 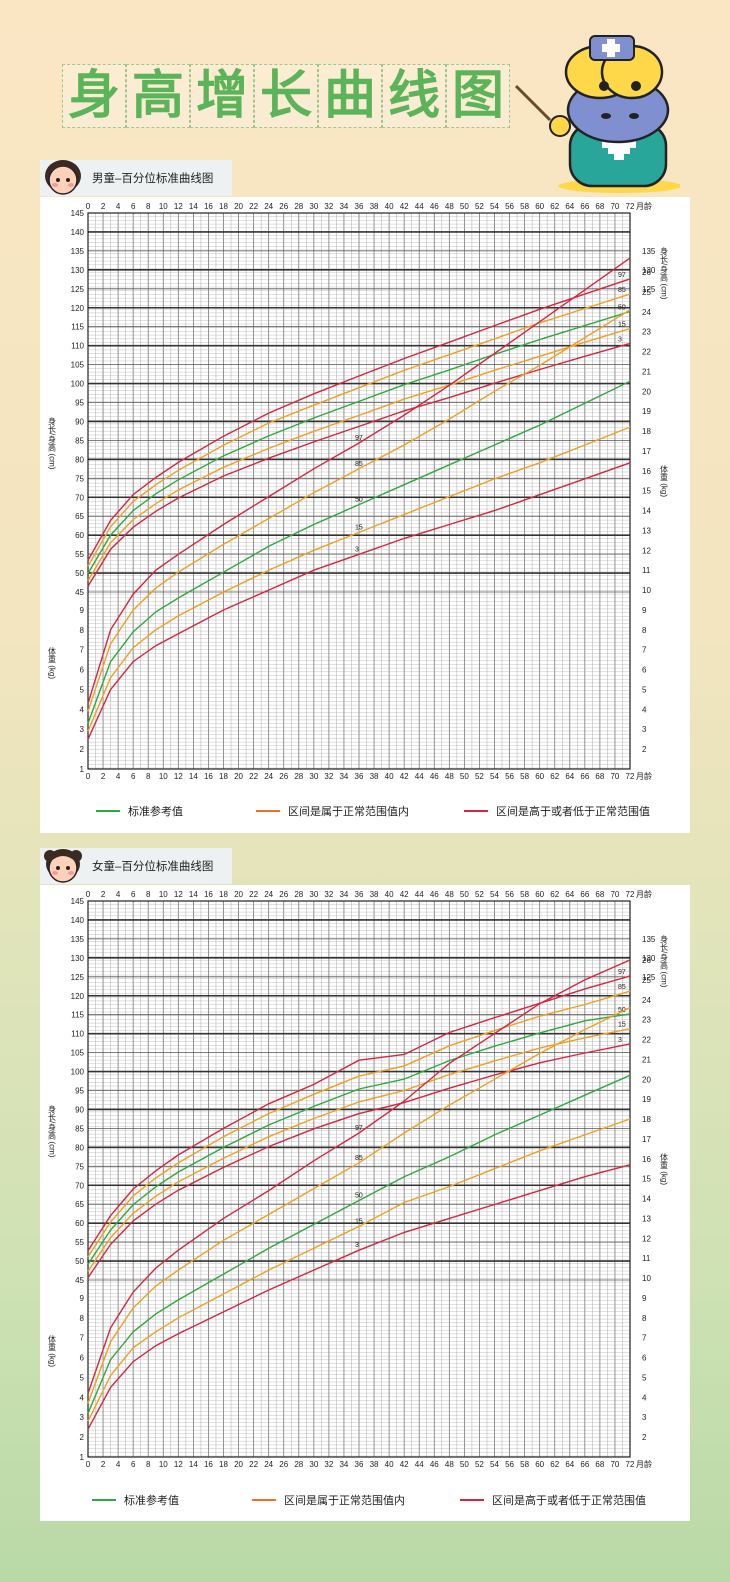 What do you see at coordinates (646, 431) in the screenshot?
I see `weight-tick-right: 18` at bounding box center [646, 431].